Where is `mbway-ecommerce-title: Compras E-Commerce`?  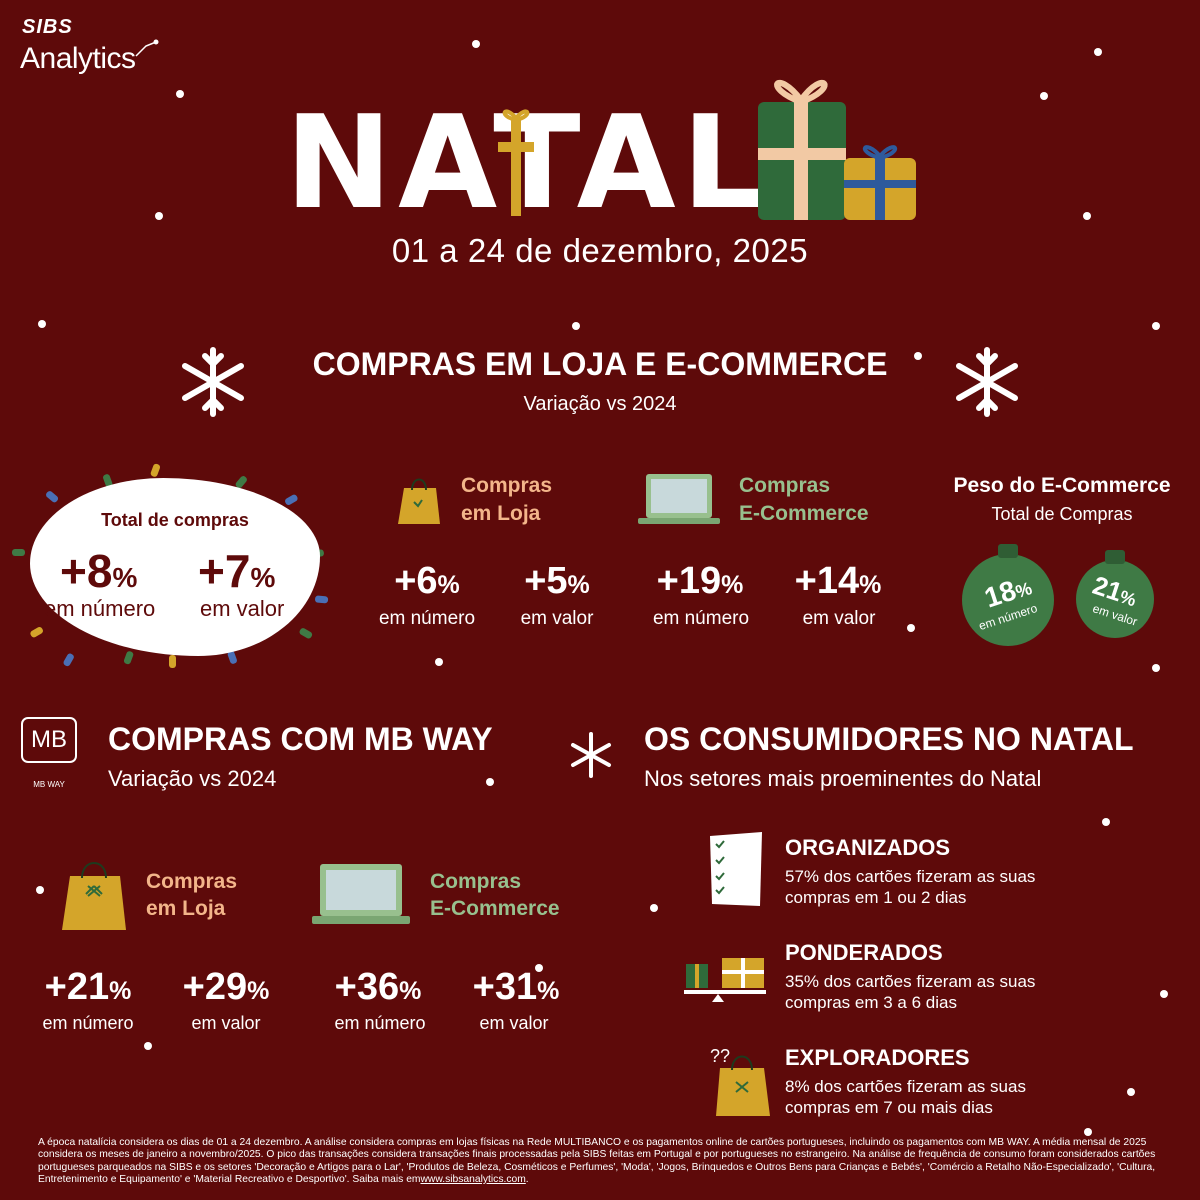 mbway-ecommerce-title: Compras E-Commerce is located at coordinates (495, 895).